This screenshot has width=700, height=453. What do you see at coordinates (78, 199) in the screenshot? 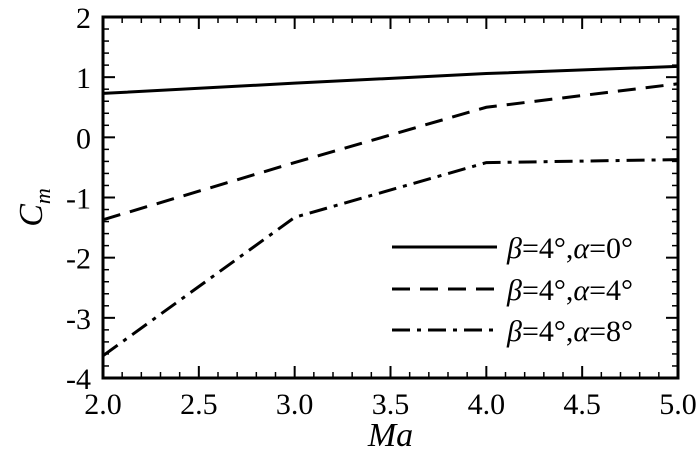
I see `y-tick-label: -1` at bounding box center [78, 199].